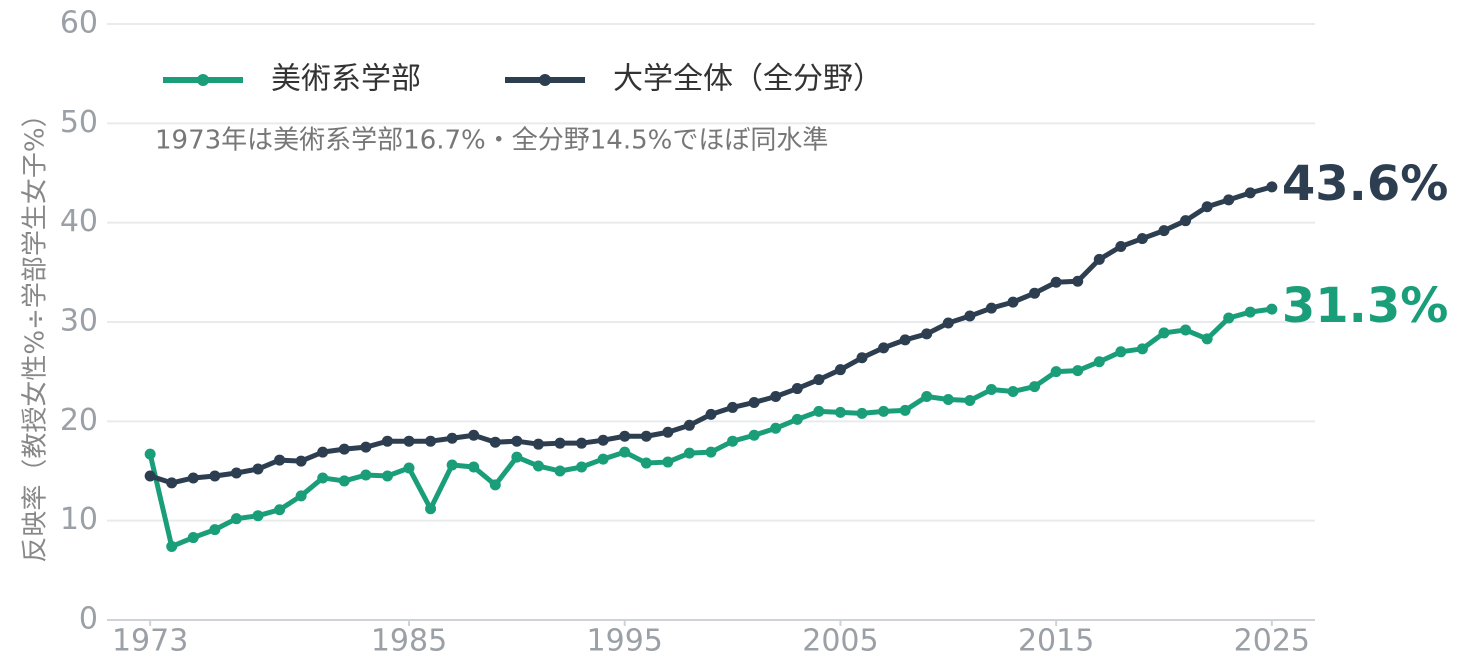  What do you see at coordinates (1365, 184) in the screenshot?
I see `end-label: 43.6%` at bounding box center [1365, 184].